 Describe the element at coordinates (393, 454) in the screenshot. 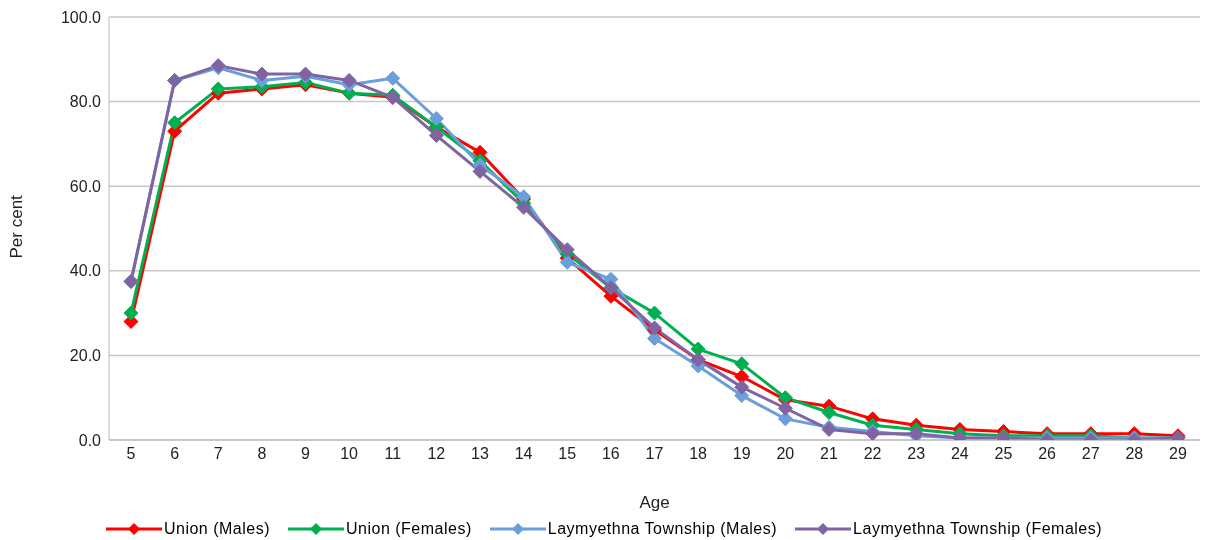

I see `x-tick-label: 11` at that location.